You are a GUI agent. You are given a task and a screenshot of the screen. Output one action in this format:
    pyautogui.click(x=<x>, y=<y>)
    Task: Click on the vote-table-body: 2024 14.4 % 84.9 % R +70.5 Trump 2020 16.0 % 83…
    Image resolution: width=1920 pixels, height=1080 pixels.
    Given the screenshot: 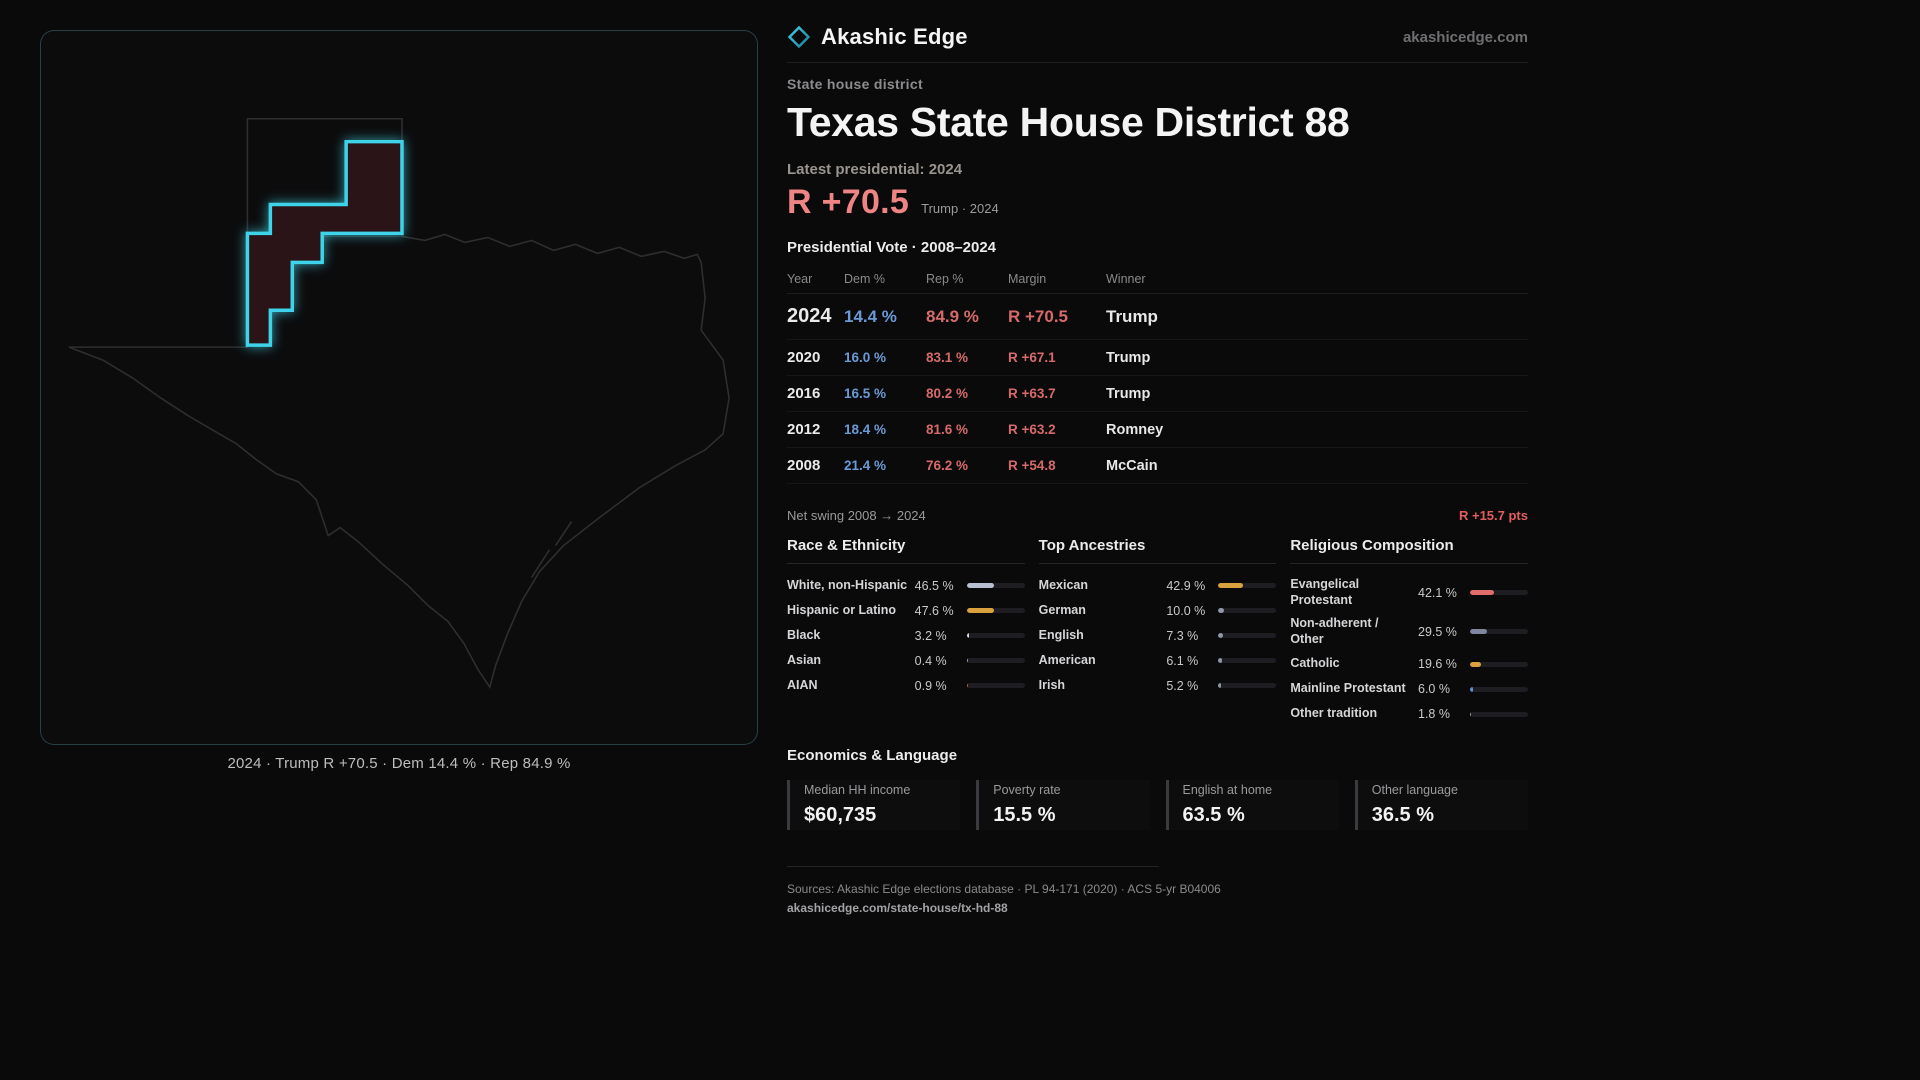 What is the action you would take?
    pyautogui.click(x=1157, y=389)
    